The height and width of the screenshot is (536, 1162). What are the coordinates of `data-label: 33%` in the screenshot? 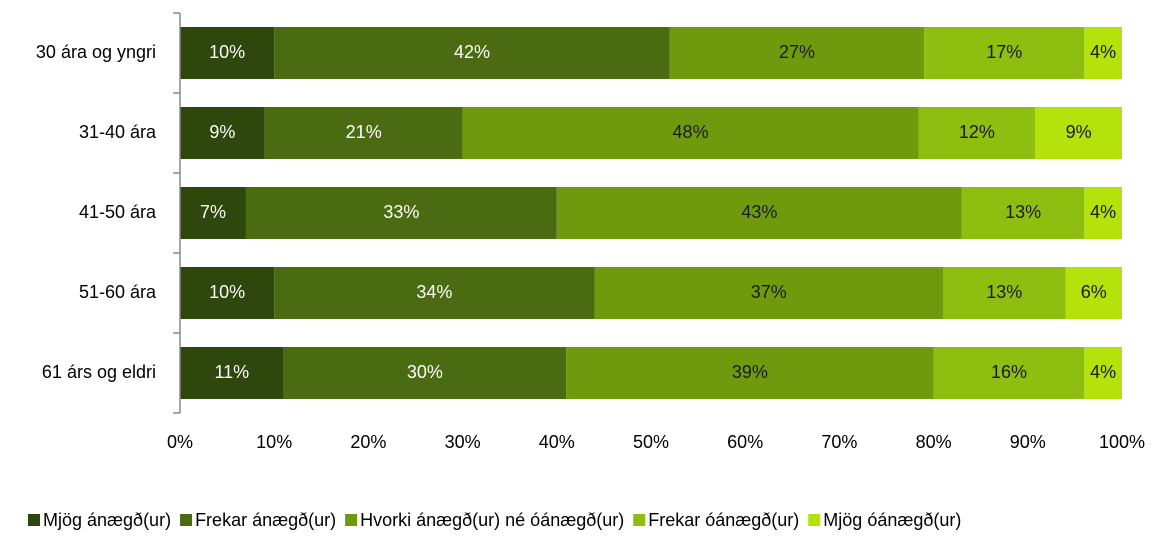 It's located at (401, 212).